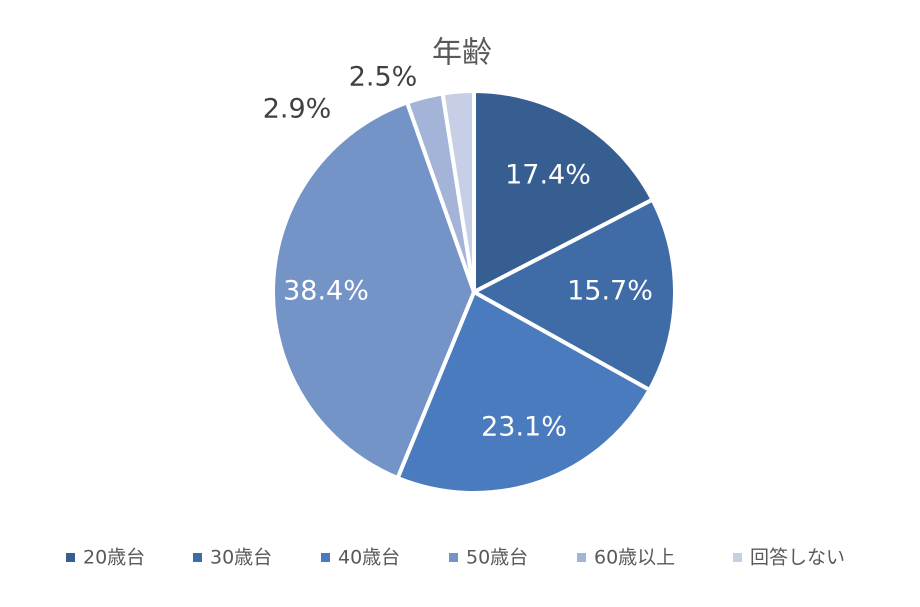 This screenshot has height=607, width=920. I want to click on data-label: 23.1%, so click(524, 427).